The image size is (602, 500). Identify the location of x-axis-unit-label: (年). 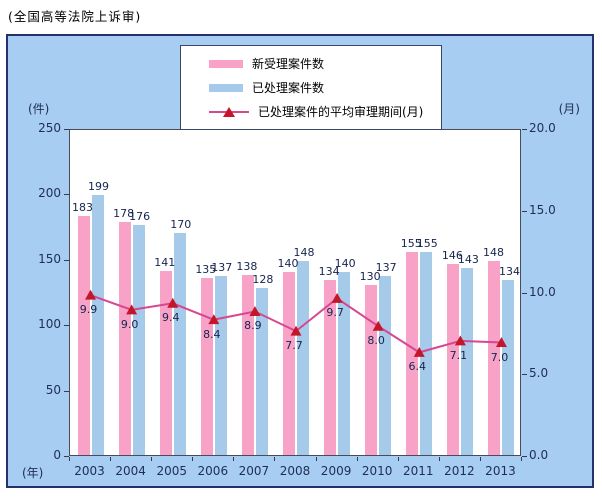
(33, 473).